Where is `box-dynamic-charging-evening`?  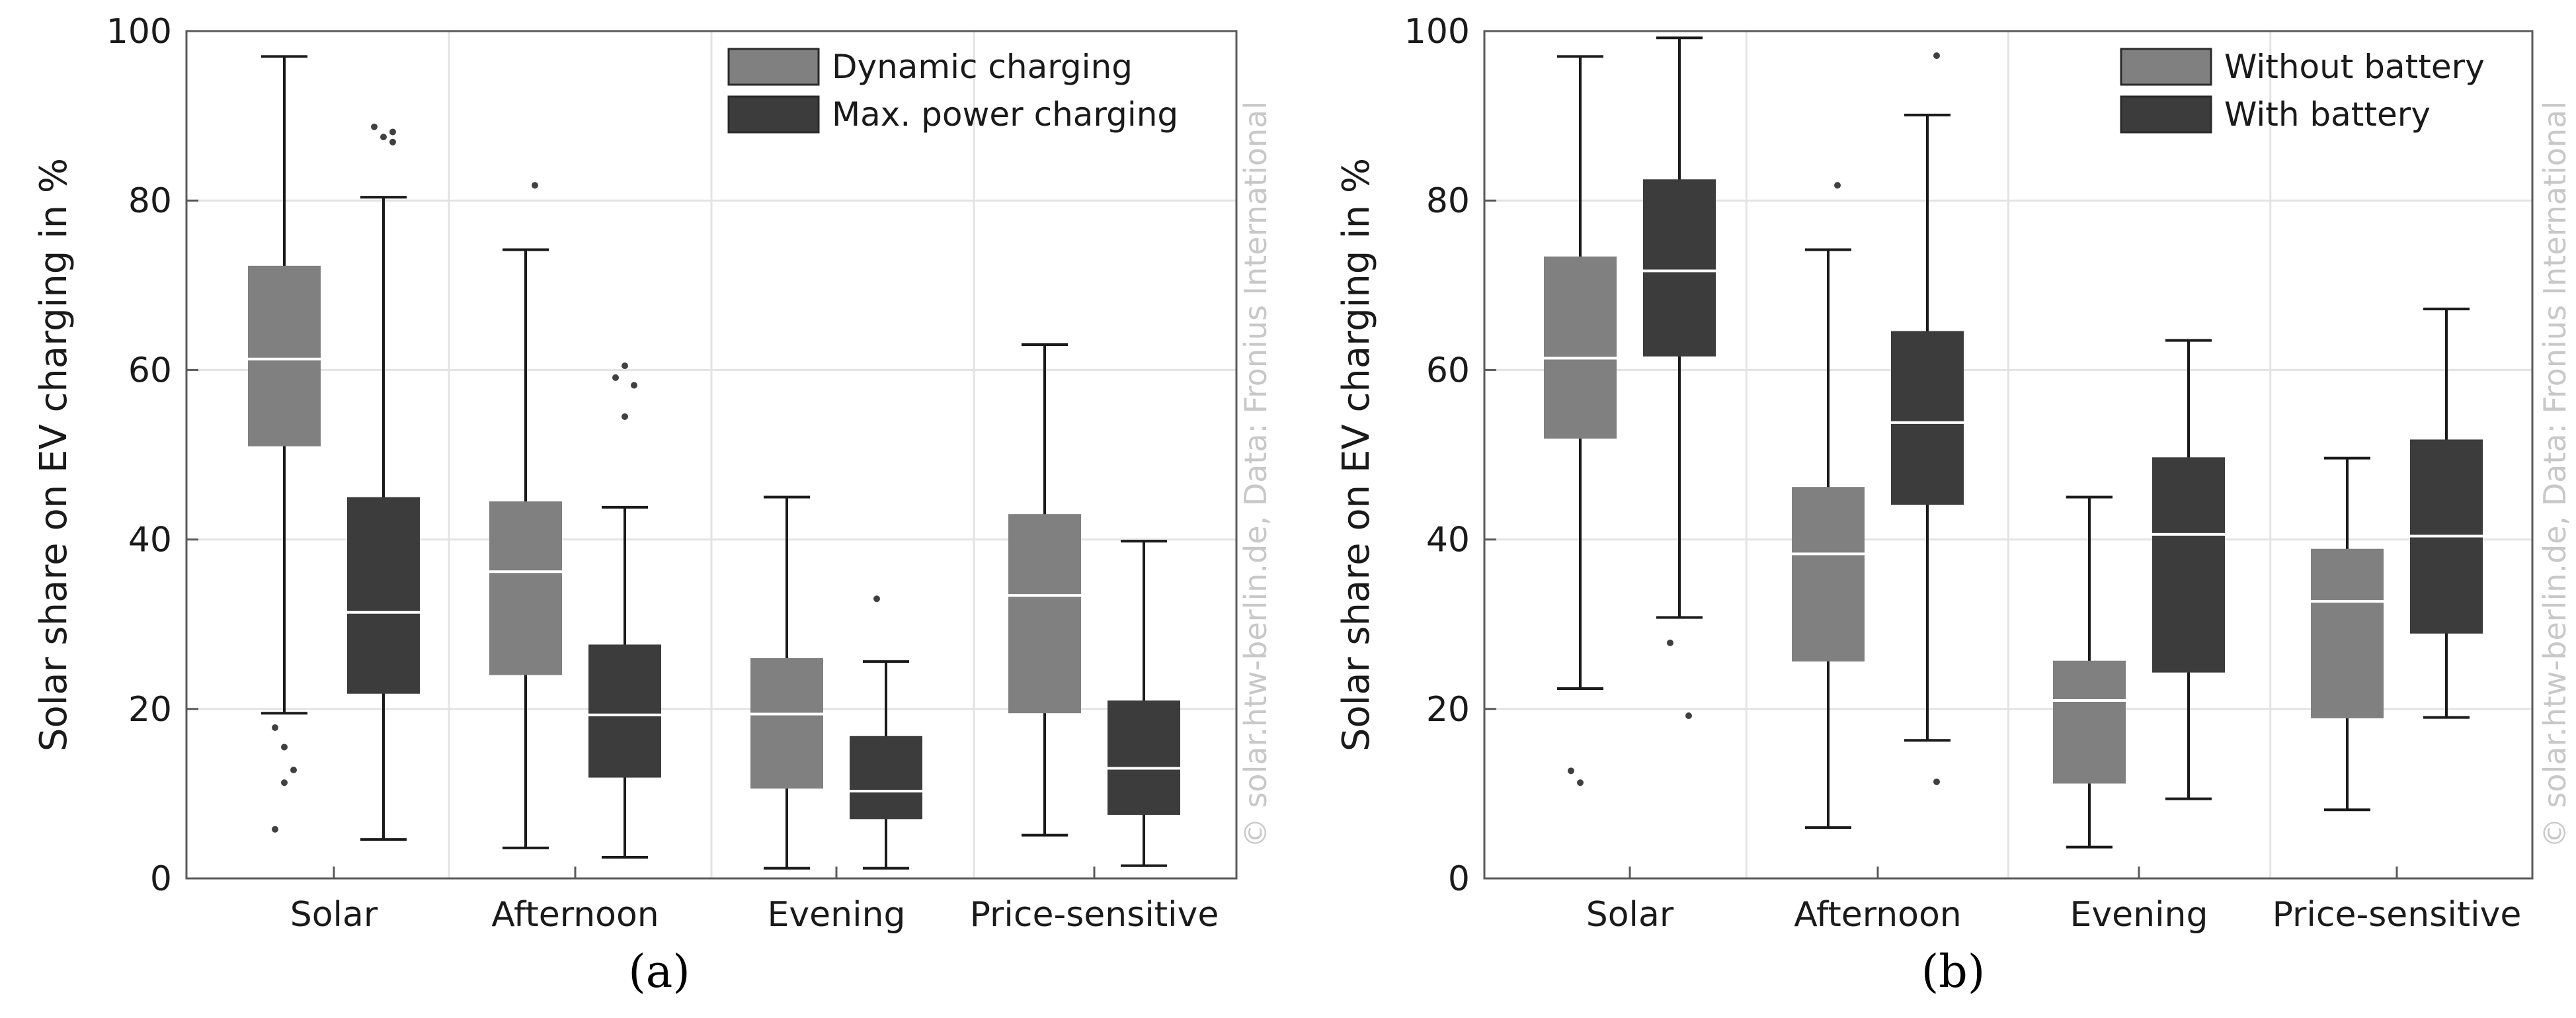 box-dynamic-charging-evening is located at coordinates (786, 682).